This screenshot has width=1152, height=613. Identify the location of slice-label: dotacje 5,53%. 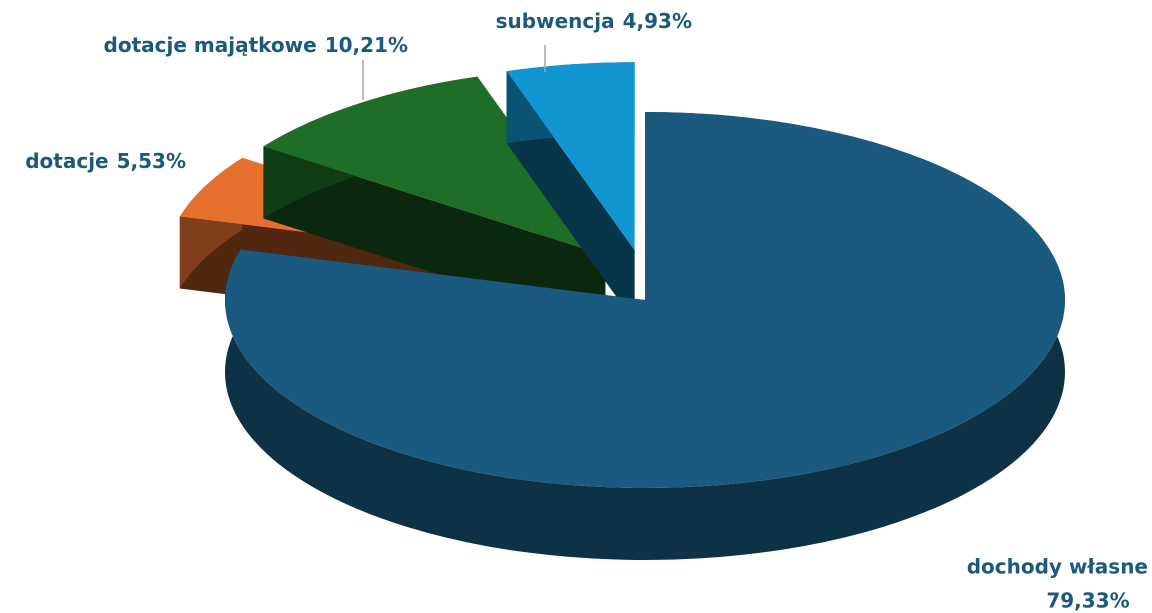
(105, 161).